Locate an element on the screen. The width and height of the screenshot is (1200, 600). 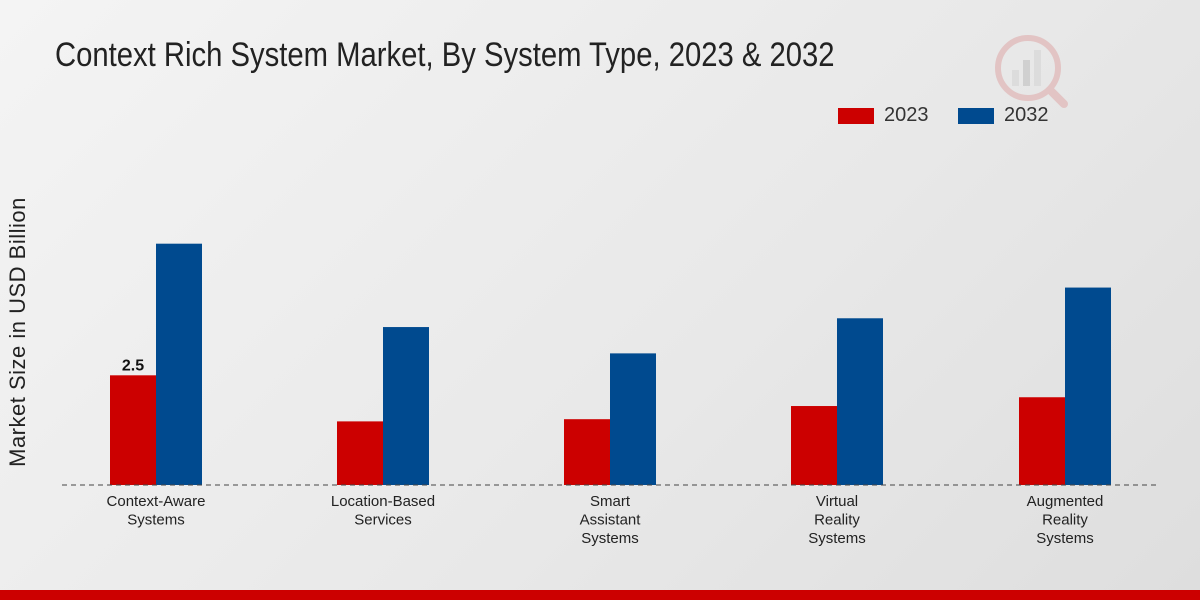
legend-label-2032: 2032 is located at coordinates (1026, 115).